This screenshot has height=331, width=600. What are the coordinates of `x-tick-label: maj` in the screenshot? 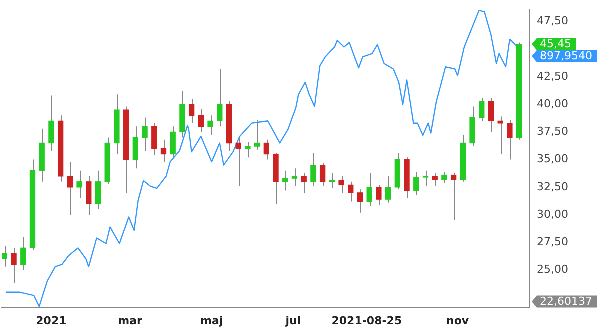 It's located at (212, 321).